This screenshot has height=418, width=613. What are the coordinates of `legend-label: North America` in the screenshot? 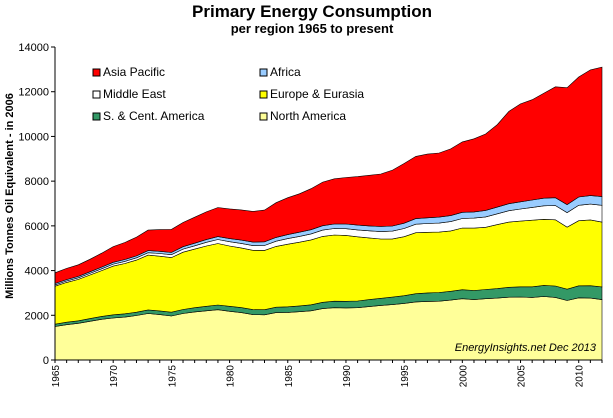 It's located at (308, 116).